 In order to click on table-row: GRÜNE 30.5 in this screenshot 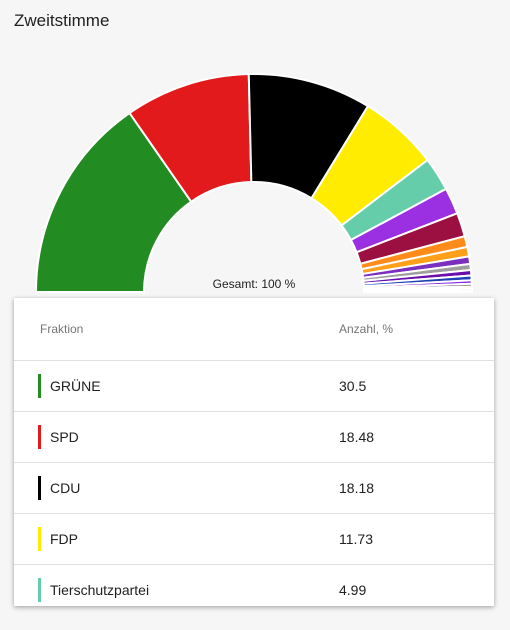, I will do `click(254, 386)`.